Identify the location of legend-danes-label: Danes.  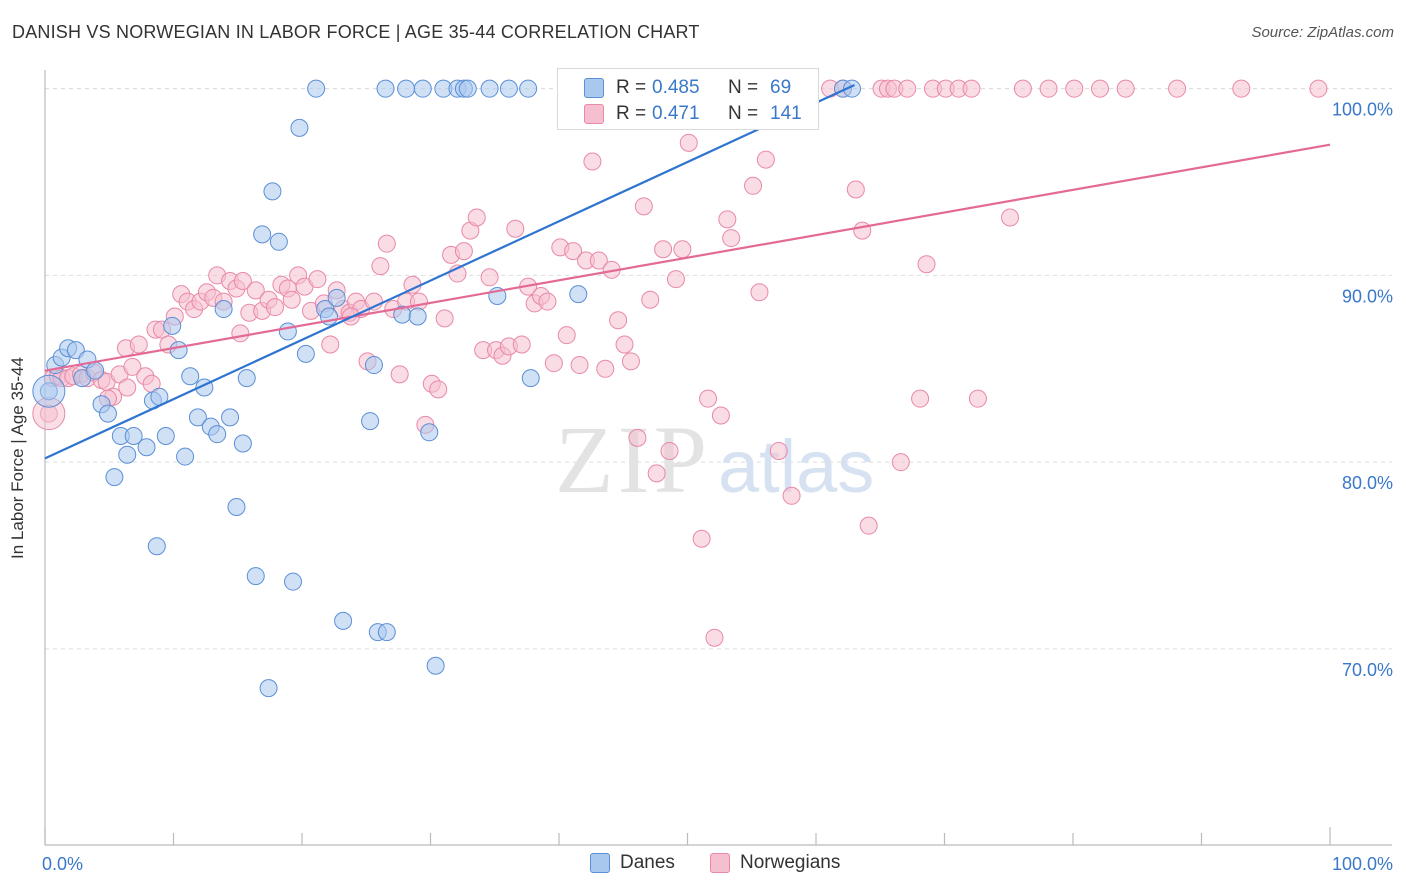
(647, 862).